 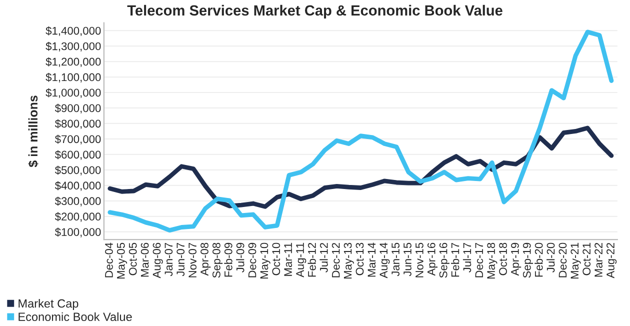 I want to click on x-tick-label: Jul-17, so click(x=467, y=257).